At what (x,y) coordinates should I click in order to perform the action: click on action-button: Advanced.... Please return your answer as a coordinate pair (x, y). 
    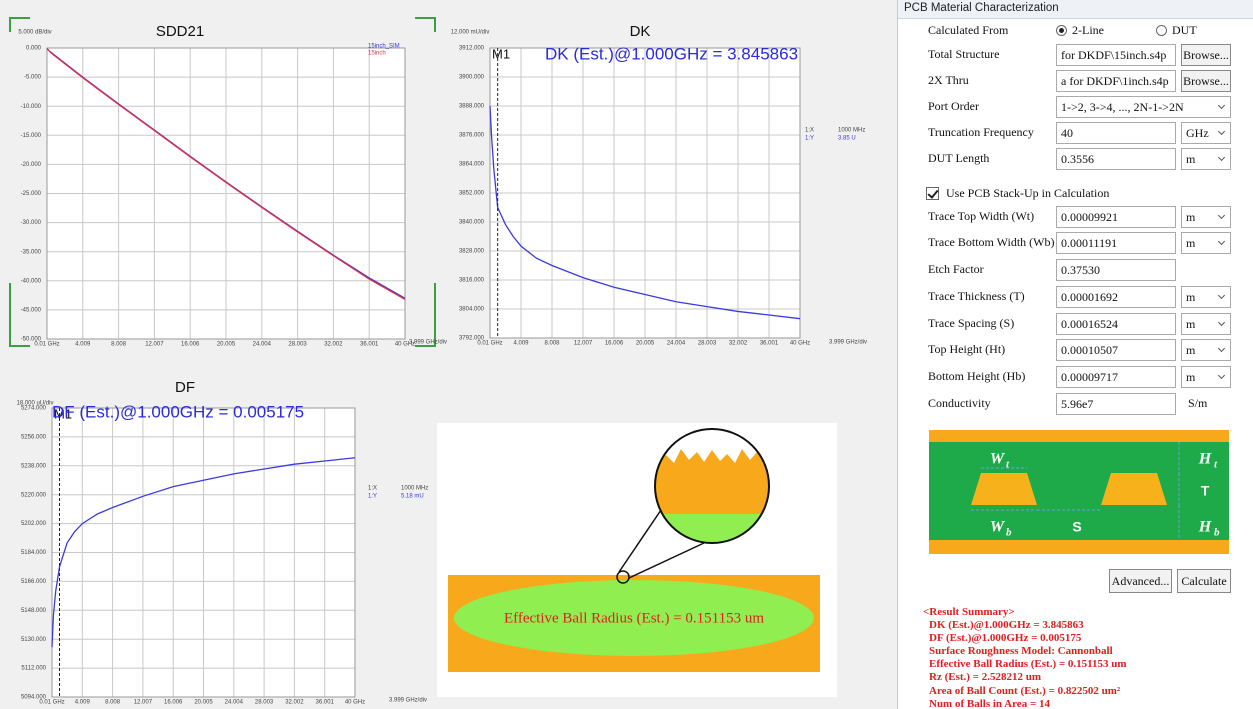
    Looking at the image, I should click on (1140, 581).